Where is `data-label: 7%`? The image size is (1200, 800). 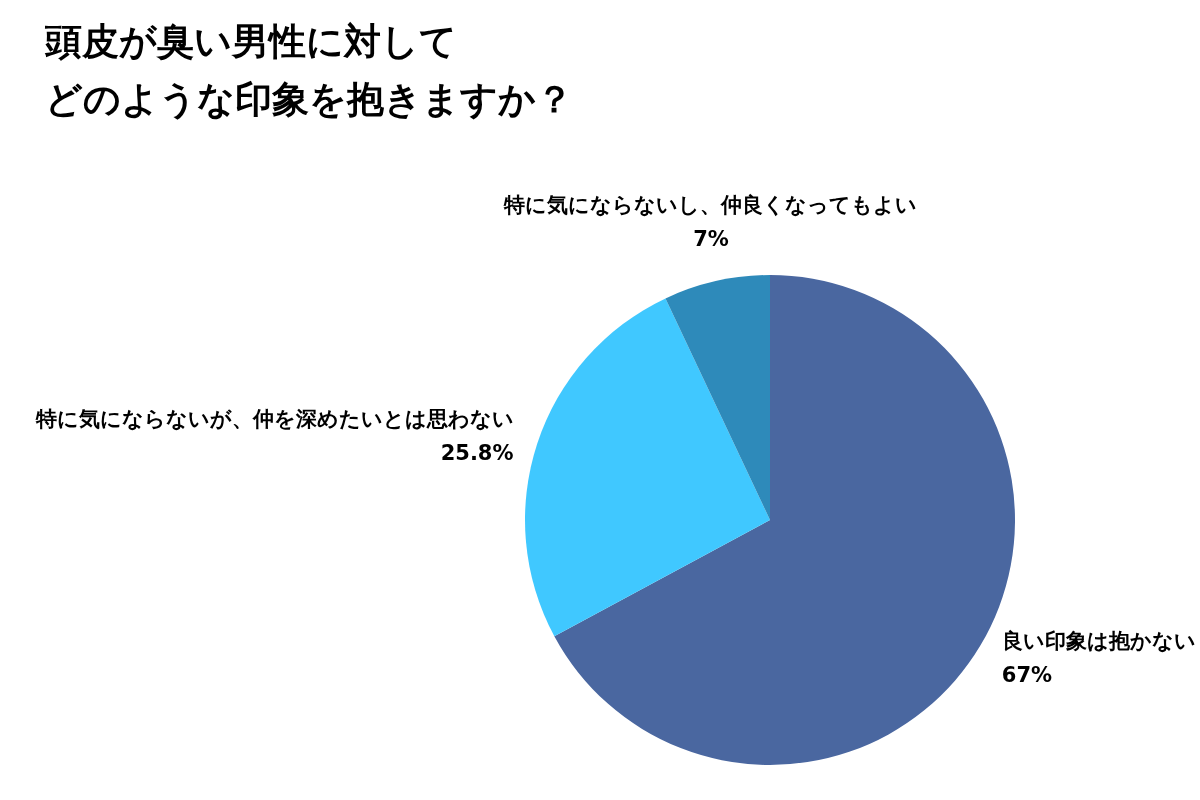
data-label: 7% is located at coordinates (711, 238).